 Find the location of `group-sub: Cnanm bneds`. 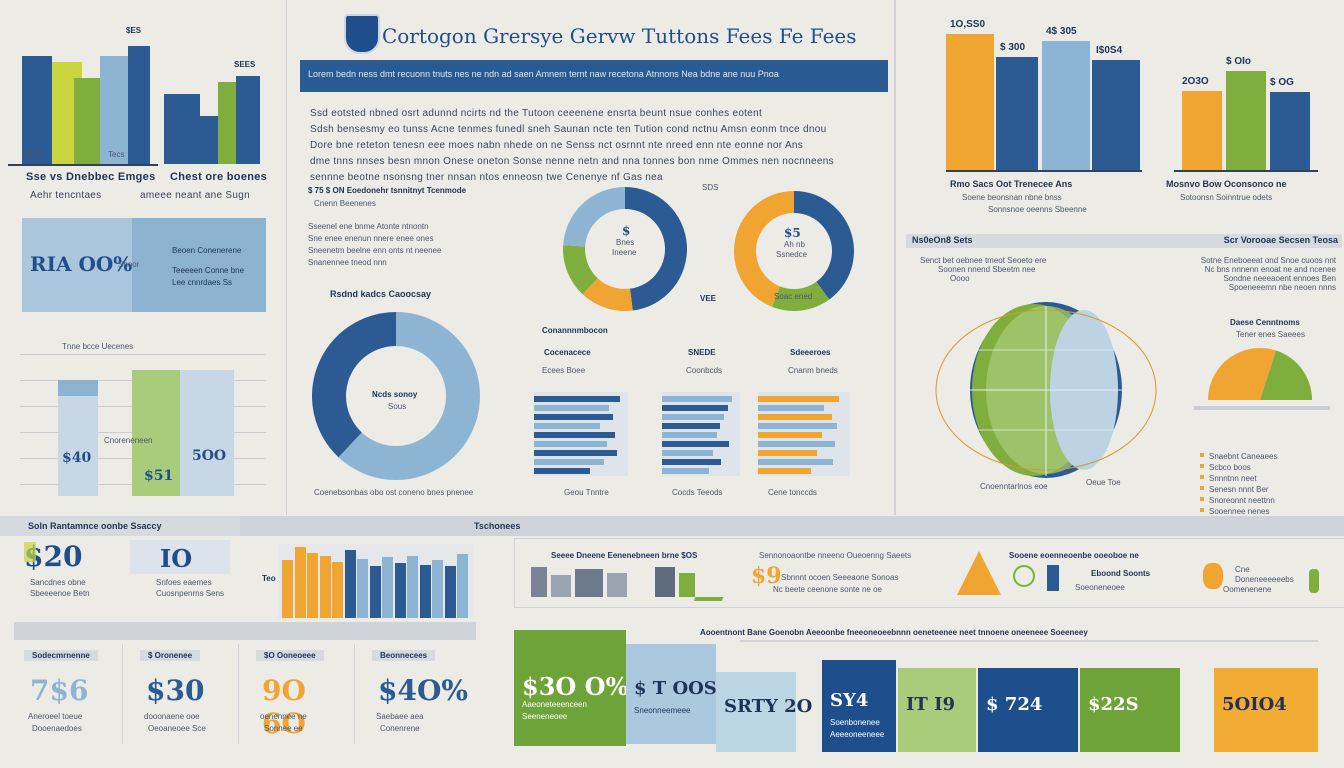

group-sub: Cnanm bneds is located at coordinates (813, 370).